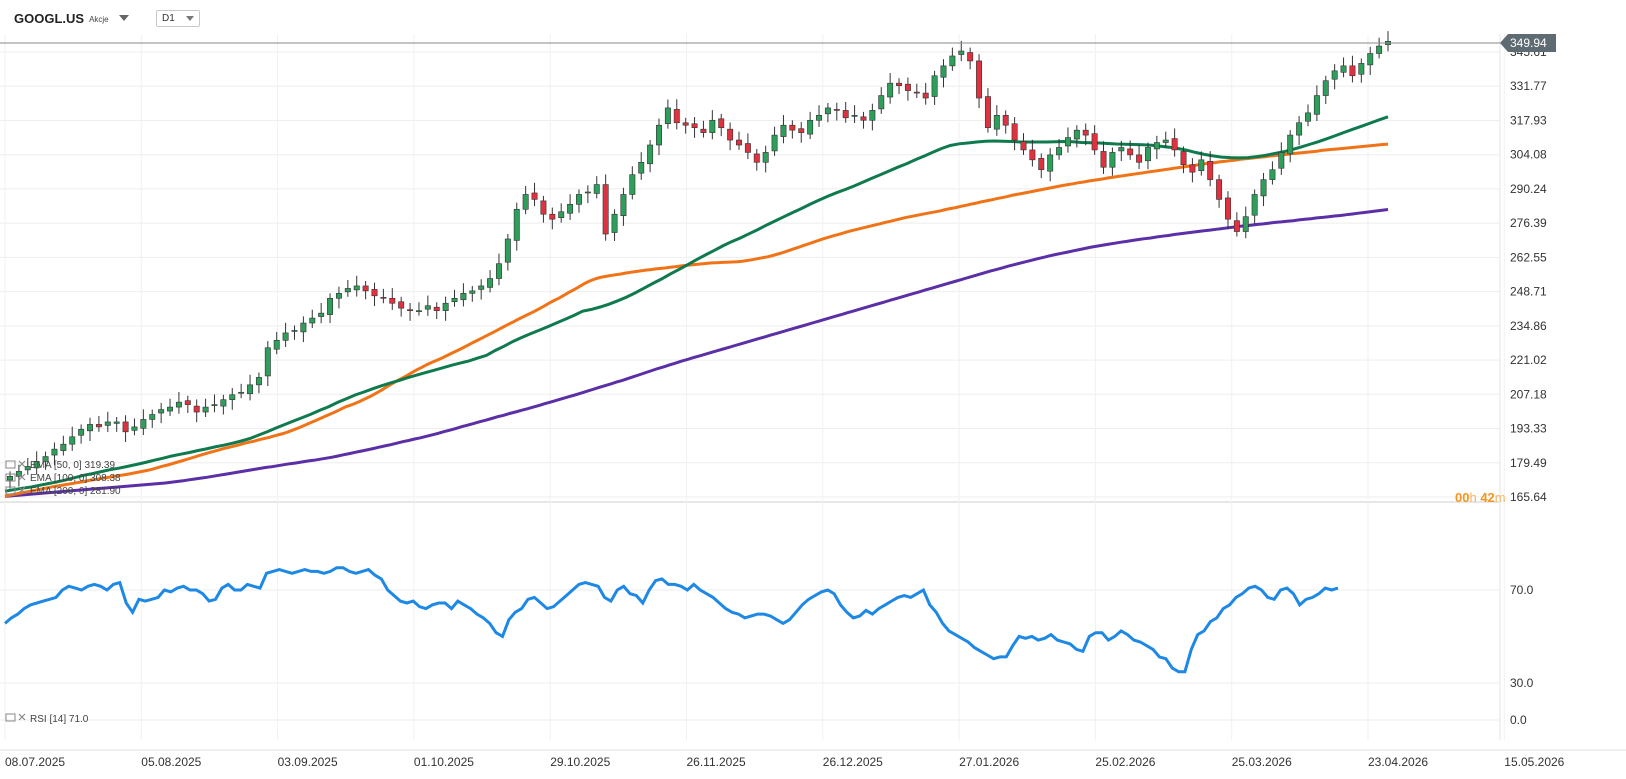 The image size is (1626, 779). Describe the element at coordinates (1487, 497) in the screenshot. I see `timer-minutes: 42` at that location.